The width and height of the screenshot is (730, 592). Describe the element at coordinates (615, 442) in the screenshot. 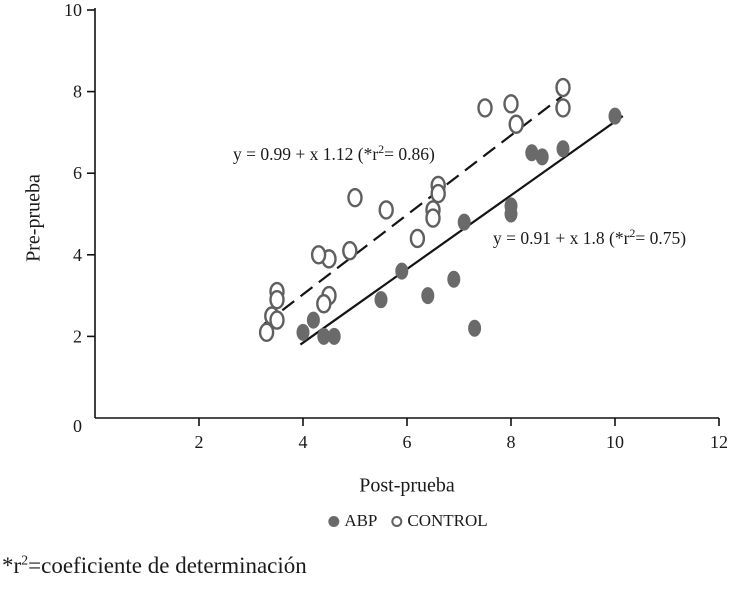

I see `x-tick-label: 10` at that location.